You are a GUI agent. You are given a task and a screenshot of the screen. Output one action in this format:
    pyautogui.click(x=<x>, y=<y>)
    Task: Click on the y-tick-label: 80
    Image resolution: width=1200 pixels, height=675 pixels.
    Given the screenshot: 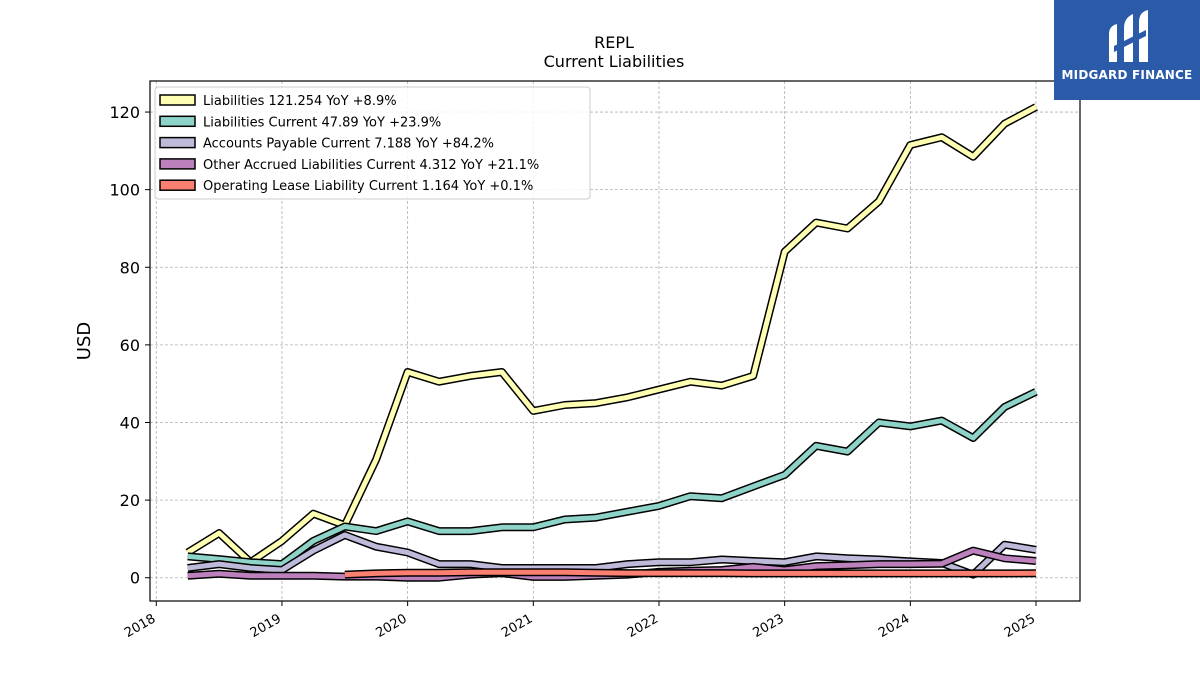 What is the action you would take?
    pyautogui.click(x=130, y=267)
    